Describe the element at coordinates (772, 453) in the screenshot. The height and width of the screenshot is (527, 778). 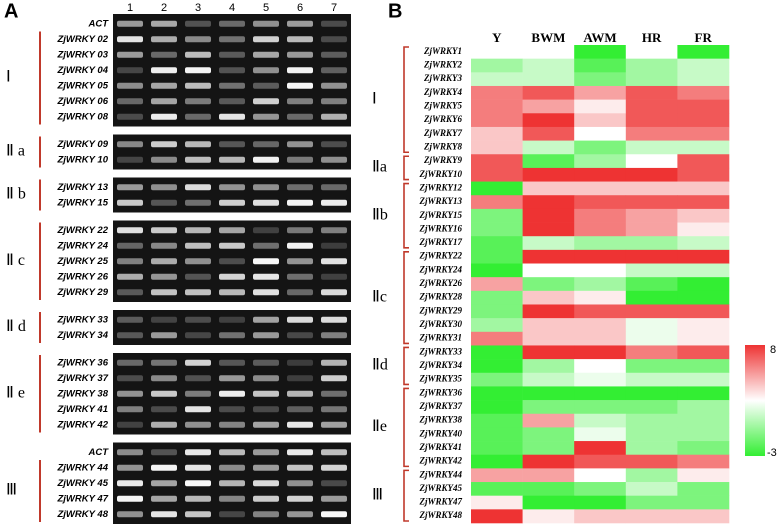
I see `colorbar-label: -3` at that location.